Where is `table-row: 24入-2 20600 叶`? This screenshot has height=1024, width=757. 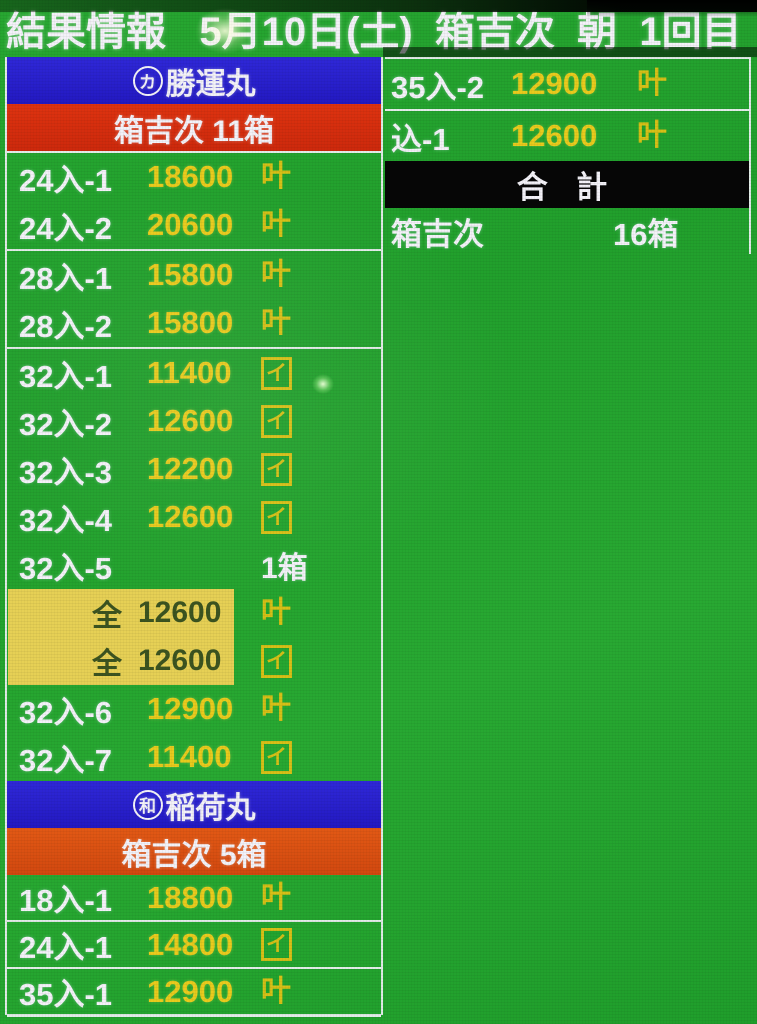 table-row: 24入-2 20600 叶 is located at coordinates (194, 225).